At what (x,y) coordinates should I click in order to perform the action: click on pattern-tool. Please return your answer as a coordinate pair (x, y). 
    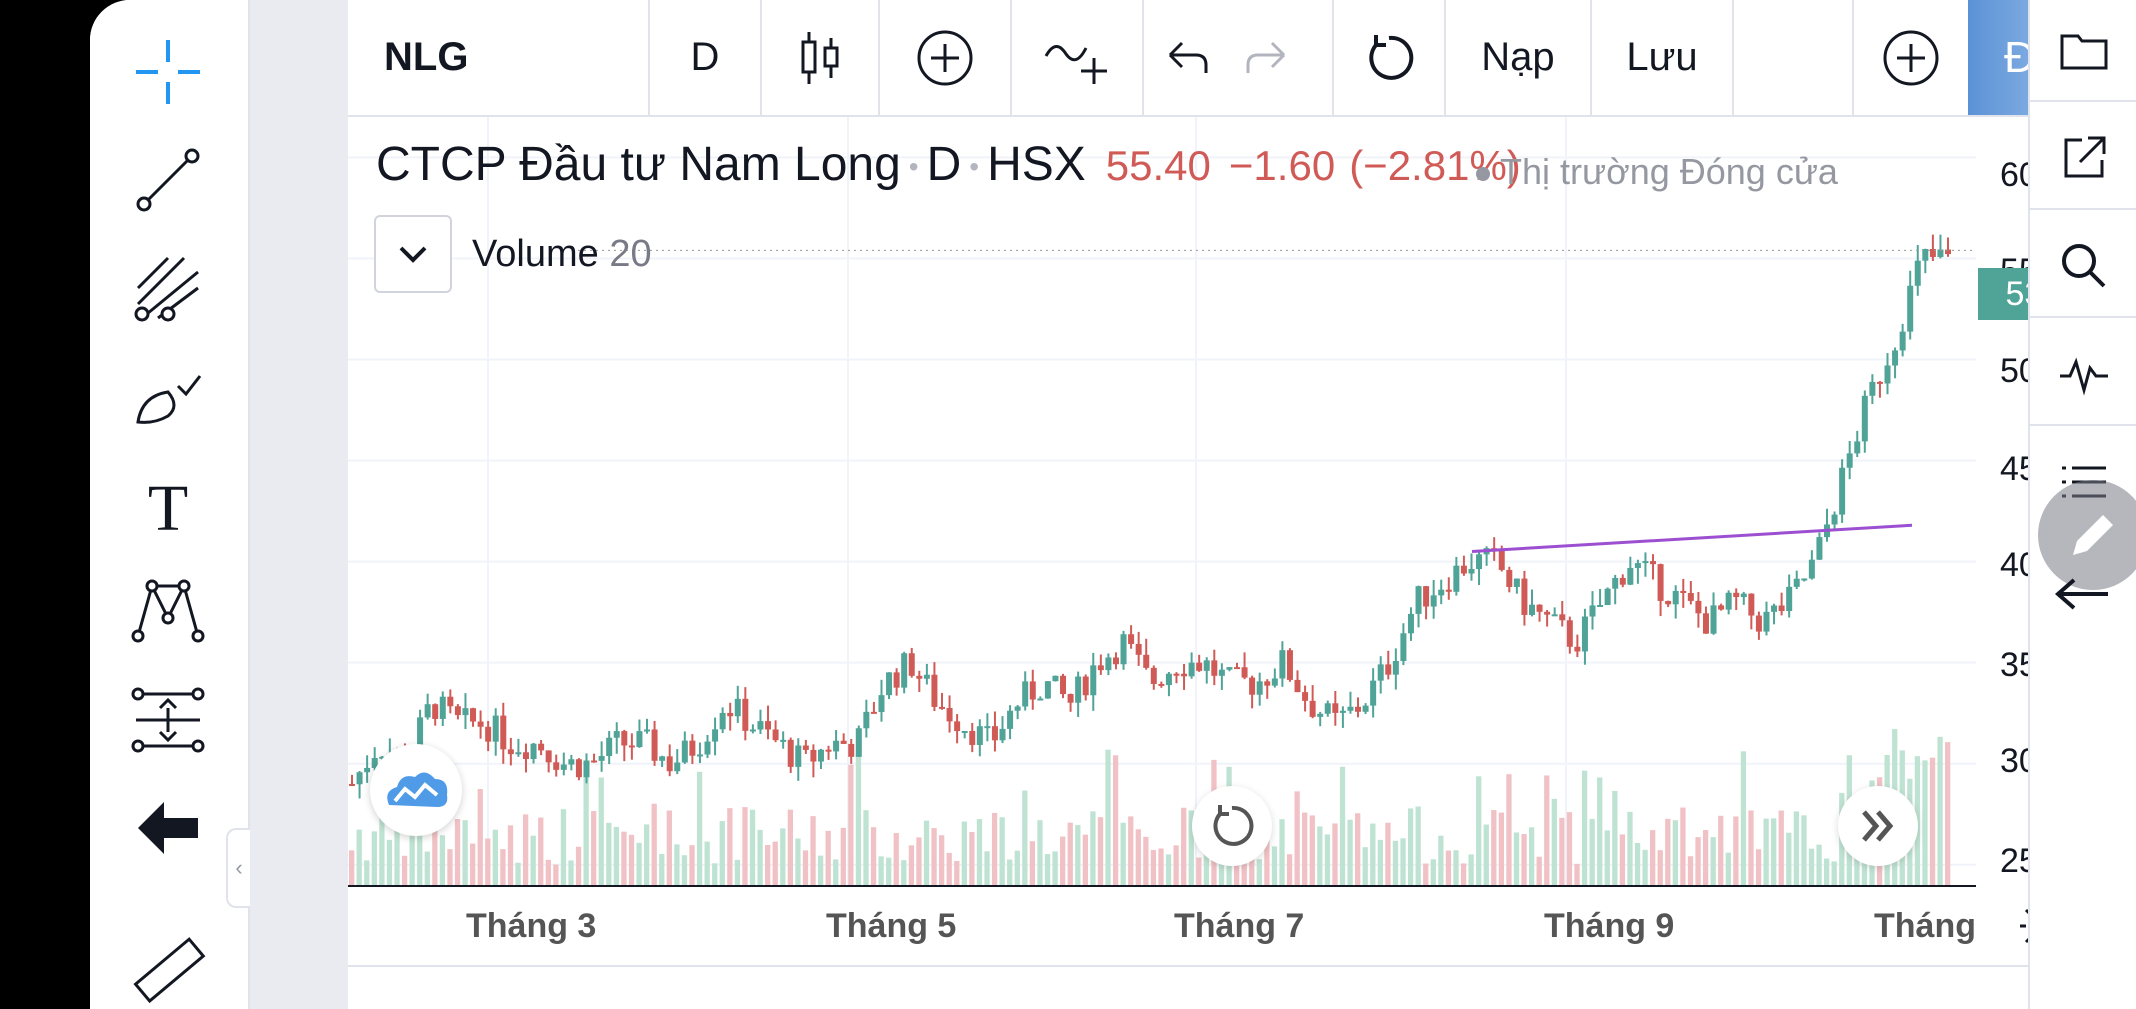
    Looking at the image, I should click on (168, 610).